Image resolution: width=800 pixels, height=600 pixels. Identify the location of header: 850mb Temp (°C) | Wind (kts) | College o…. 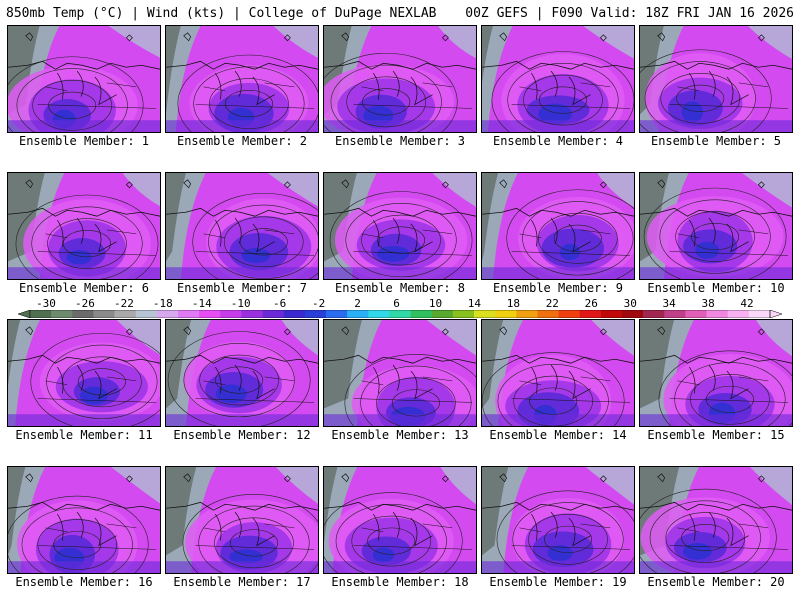
(400, 12).